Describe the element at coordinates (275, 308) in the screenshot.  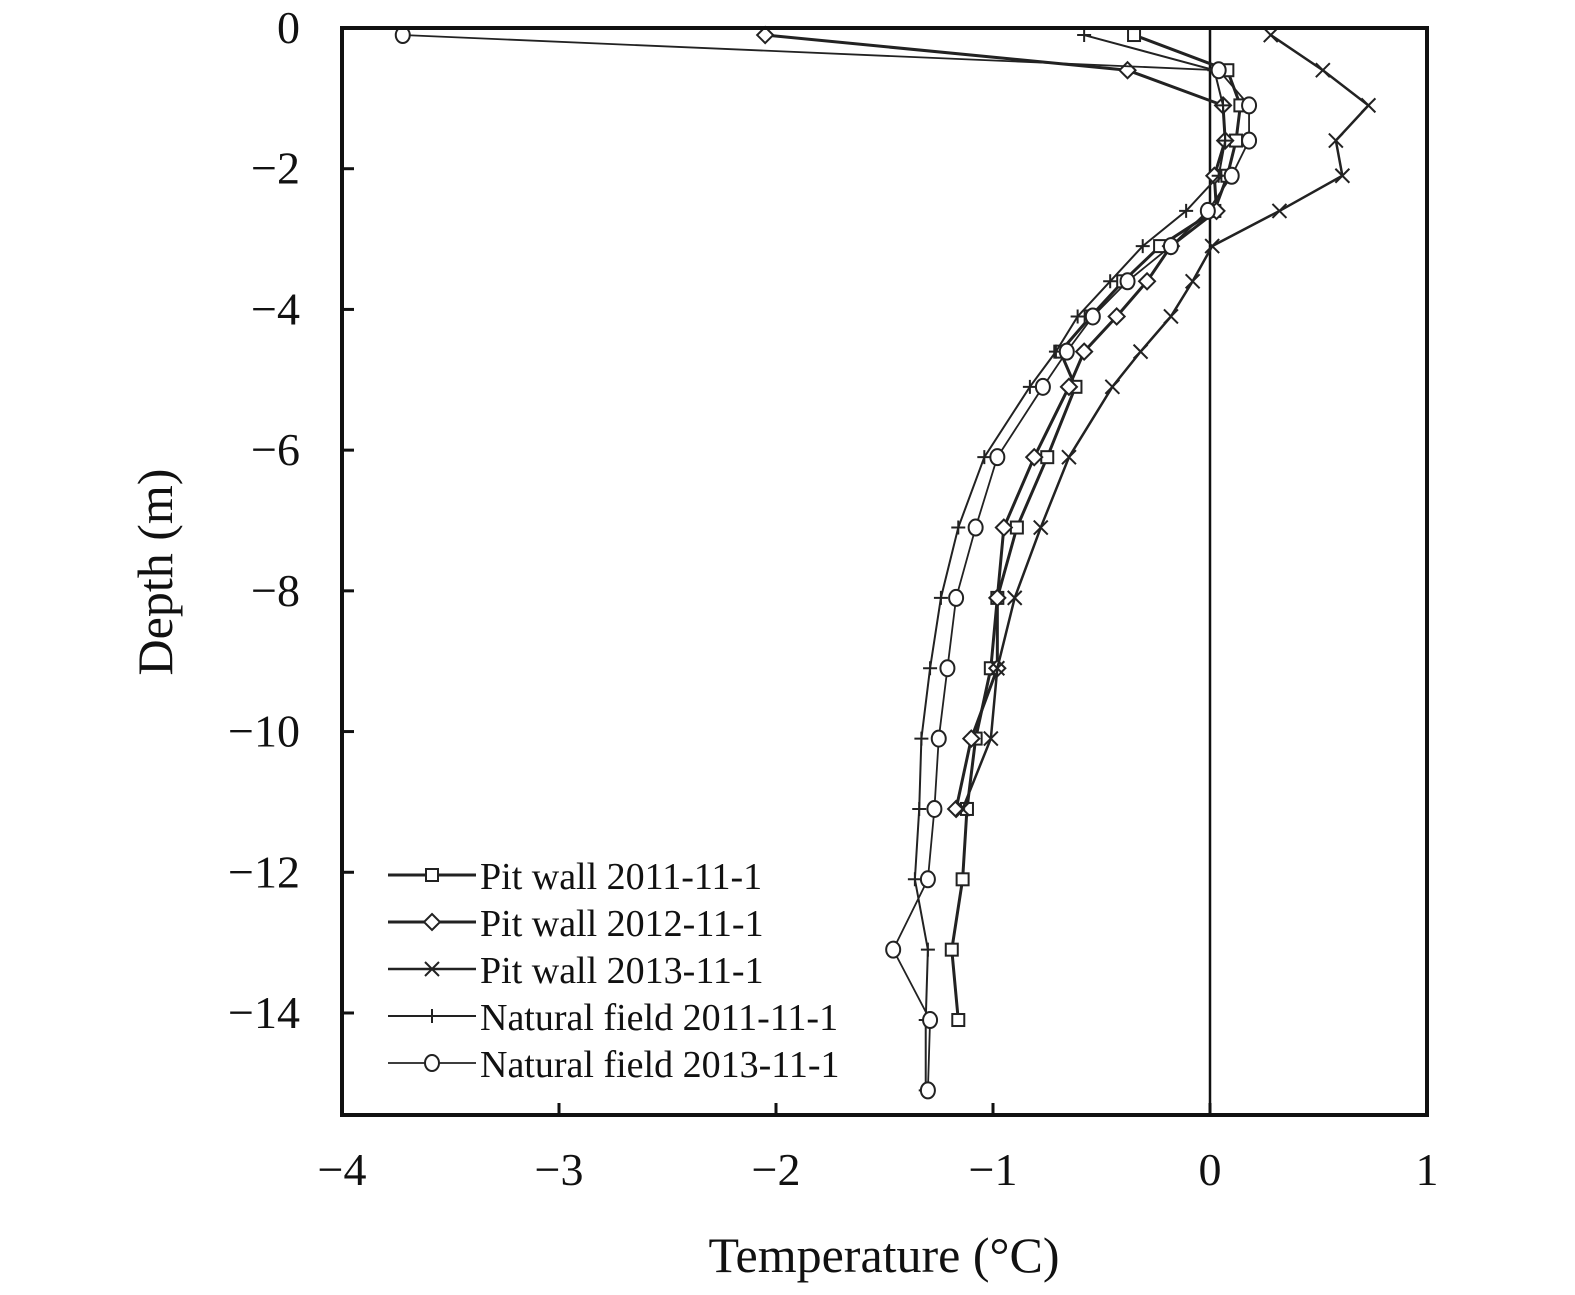
I see `y-tick-label: −4` at that location.